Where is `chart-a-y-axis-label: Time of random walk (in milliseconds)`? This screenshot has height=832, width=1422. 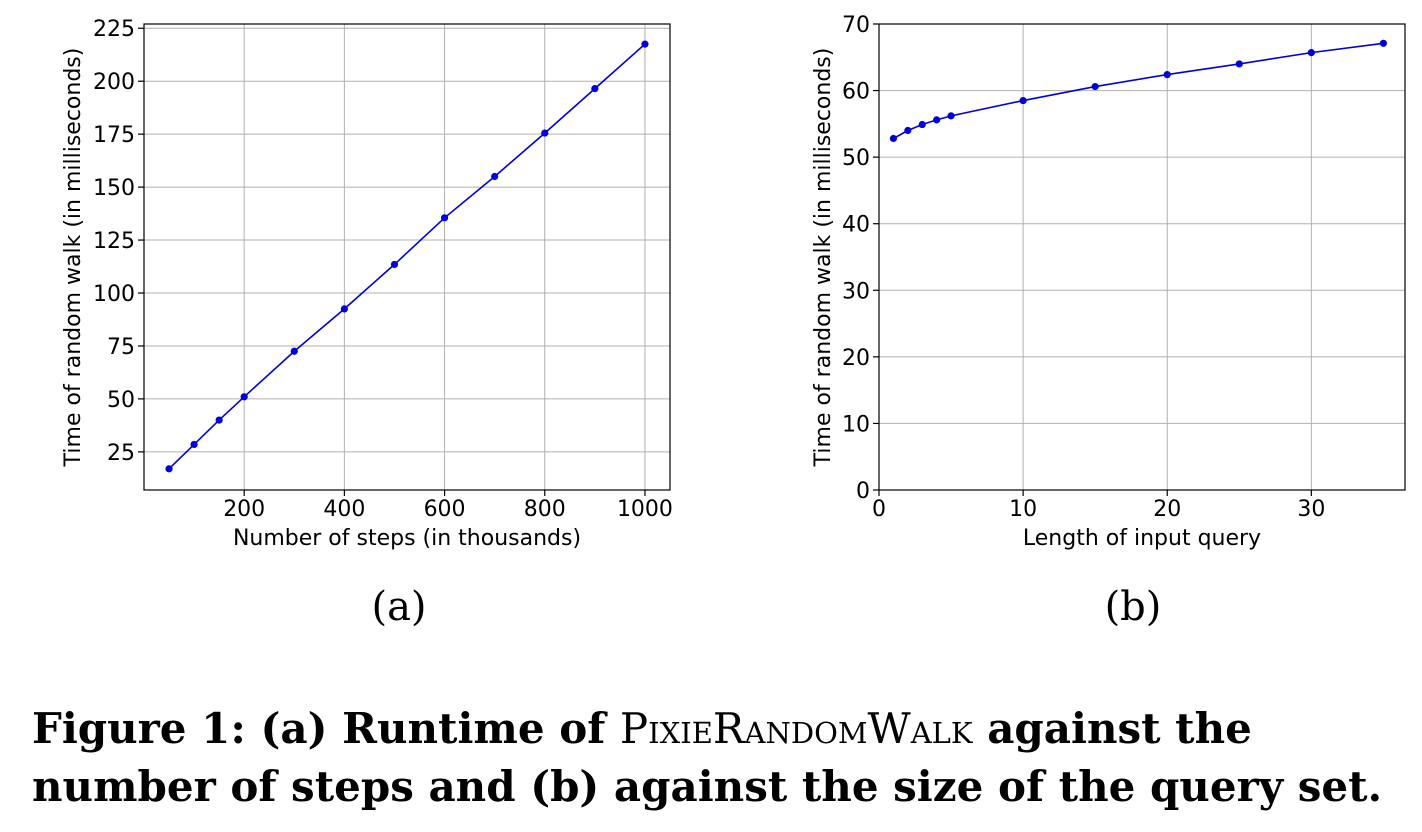 chart-a-y-axis-label: Time of random walk (in milliseconds) is located at coordinates (73, 258).